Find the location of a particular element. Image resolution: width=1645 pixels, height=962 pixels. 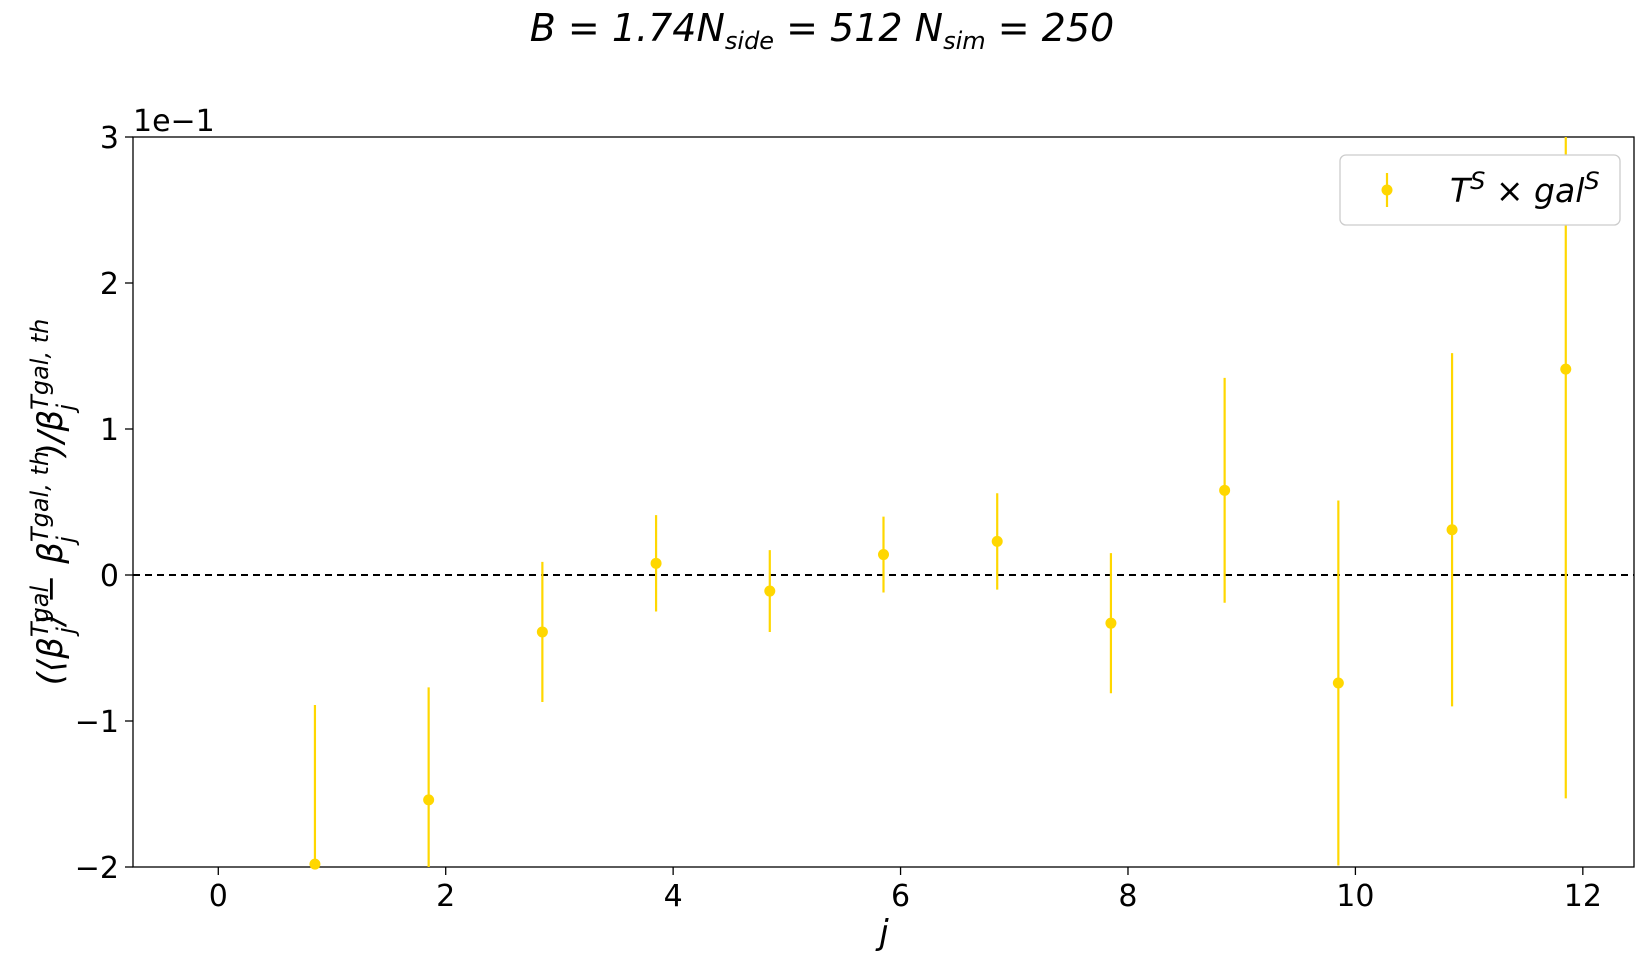

x-axis: 0 2 4 6 8 10 12 is located at coordinates (905, 890).